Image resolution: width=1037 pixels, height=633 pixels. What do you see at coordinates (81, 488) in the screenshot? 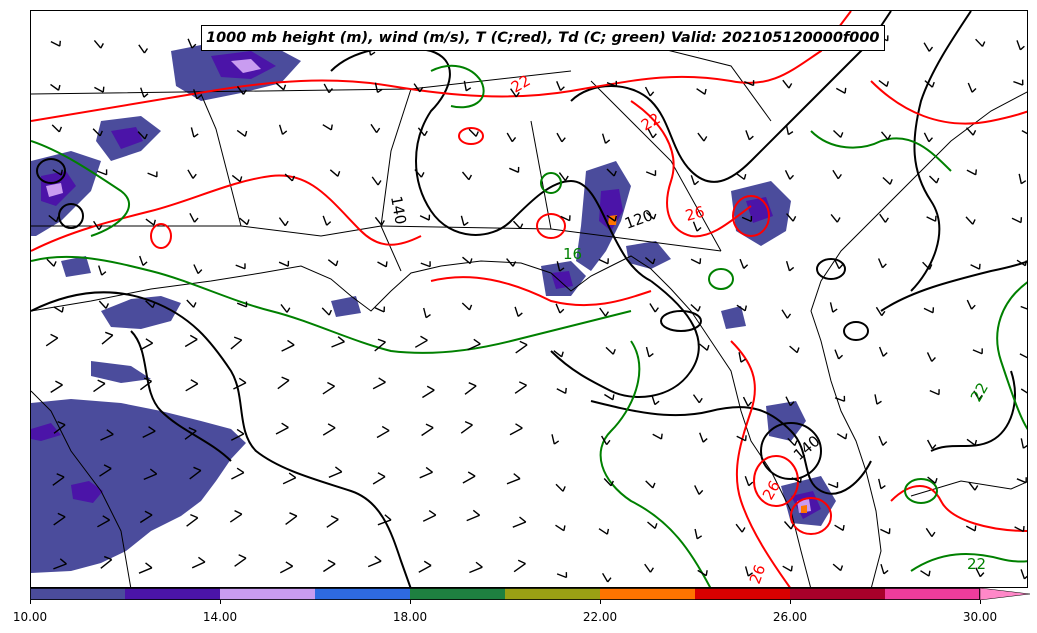
I see `coastline` at bounding box center [81, 488].